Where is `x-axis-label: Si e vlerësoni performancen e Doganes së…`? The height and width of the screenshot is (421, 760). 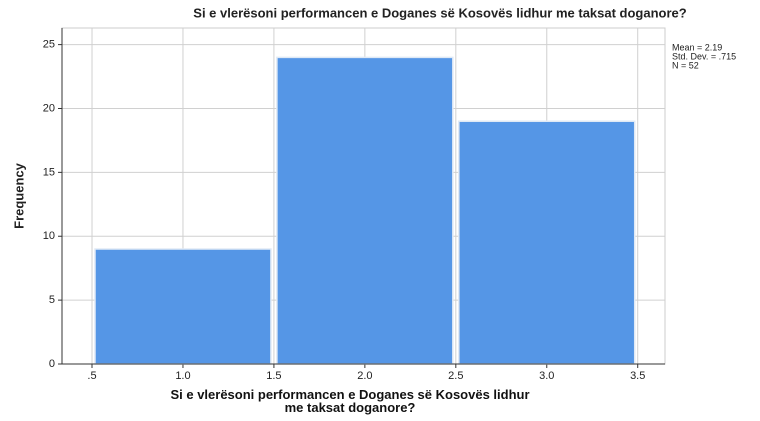
x-axis-label: Si e vlerësoni performancen e Doganes së… is located at coordinates (350, 401).